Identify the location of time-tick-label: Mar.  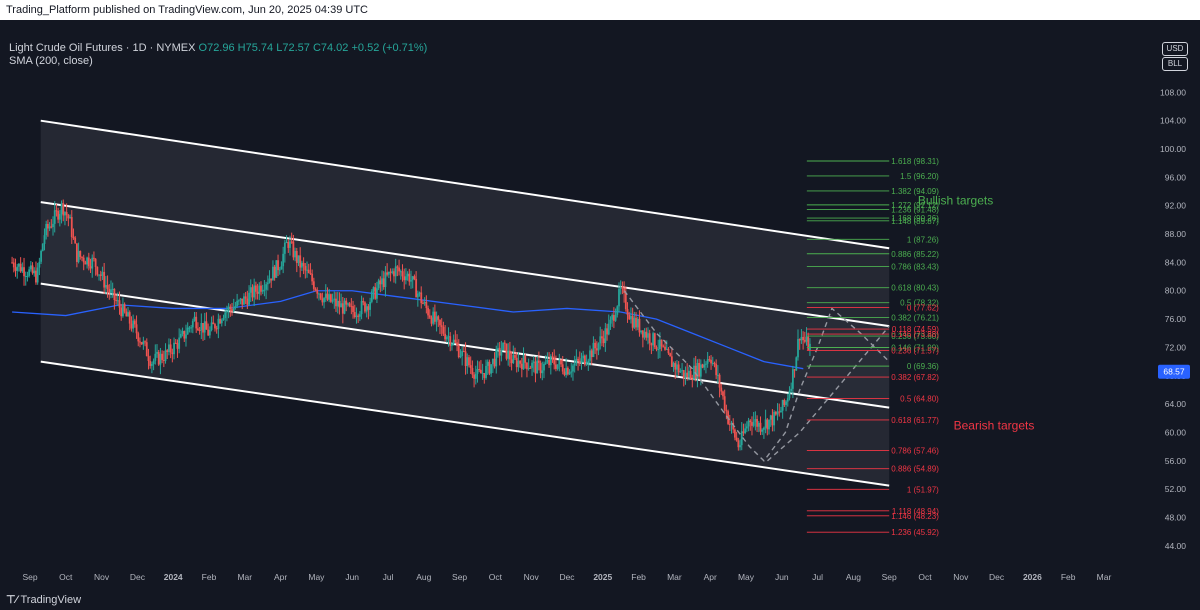
(244, 577).